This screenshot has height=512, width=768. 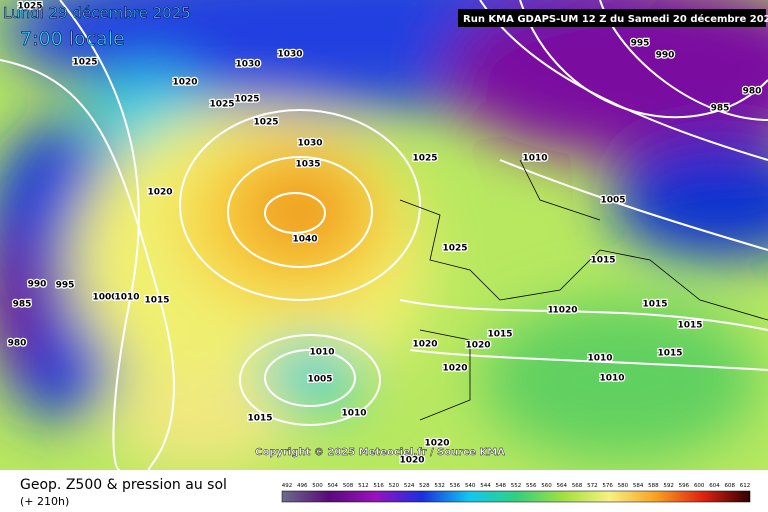 What do you see at coordinates (485, 486) in the screenshot?
I see `scale-label: 544` at bounding box center [485, 486].